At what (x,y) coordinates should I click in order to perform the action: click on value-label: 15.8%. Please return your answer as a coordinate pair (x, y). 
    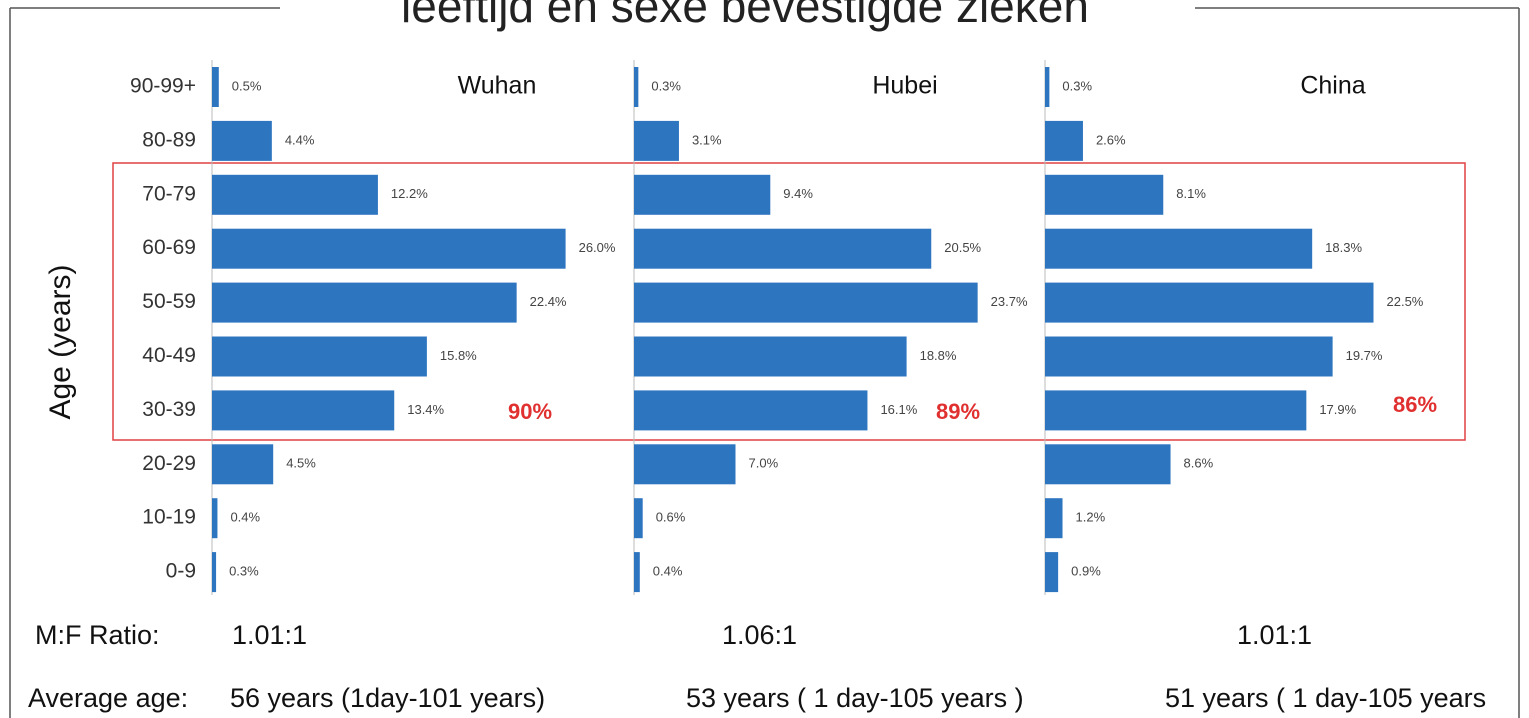
    Looking at the image, I should click on (458, 355).